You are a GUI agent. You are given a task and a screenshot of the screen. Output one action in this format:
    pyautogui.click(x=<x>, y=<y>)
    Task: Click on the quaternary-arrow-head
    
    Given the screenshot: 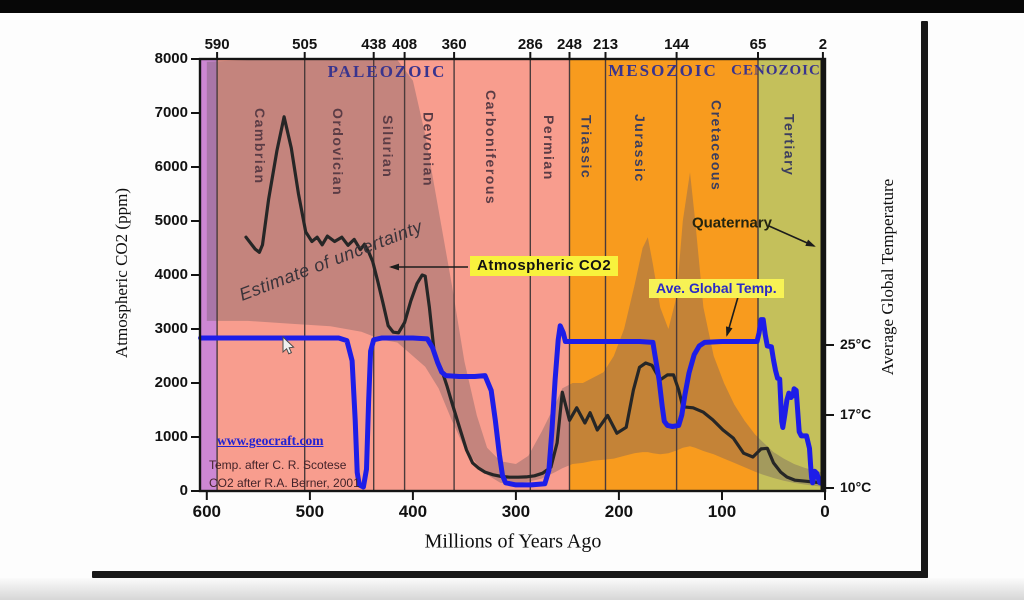 What is the action you would take?
    pyautogui.click(x=810, y=243)
    